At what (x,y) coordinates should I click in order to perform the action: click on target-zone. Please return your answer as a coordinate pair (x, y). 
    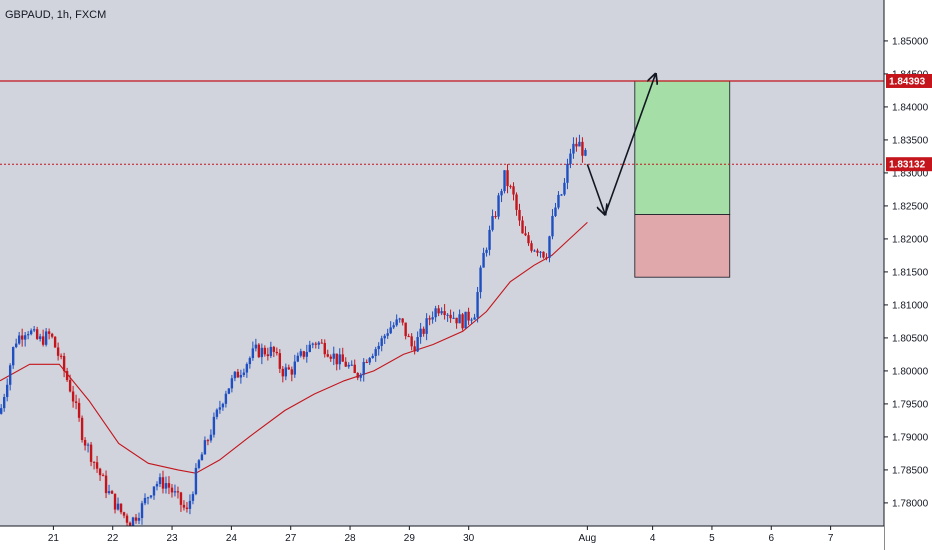
    Looking at the image, I should click on (682, 147).